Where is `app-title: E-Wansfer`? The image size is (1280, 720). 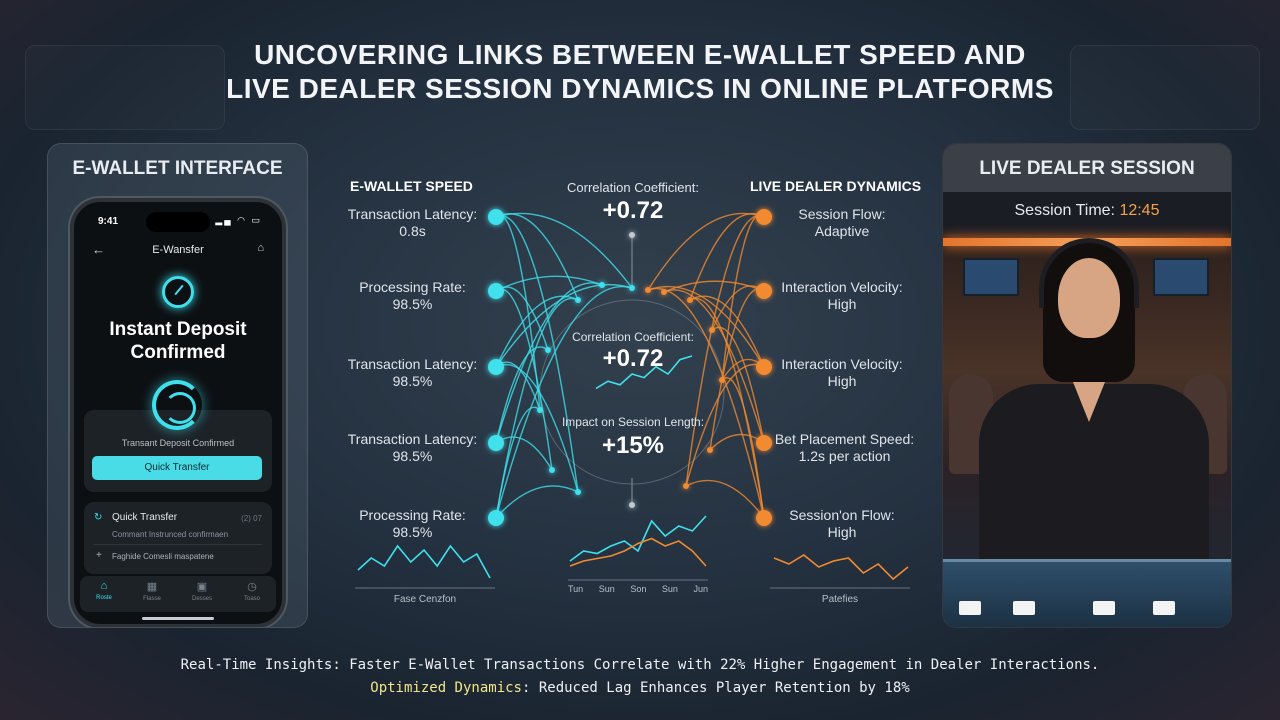
app-title: E-Wansfer is located at coordinates (178, 250).